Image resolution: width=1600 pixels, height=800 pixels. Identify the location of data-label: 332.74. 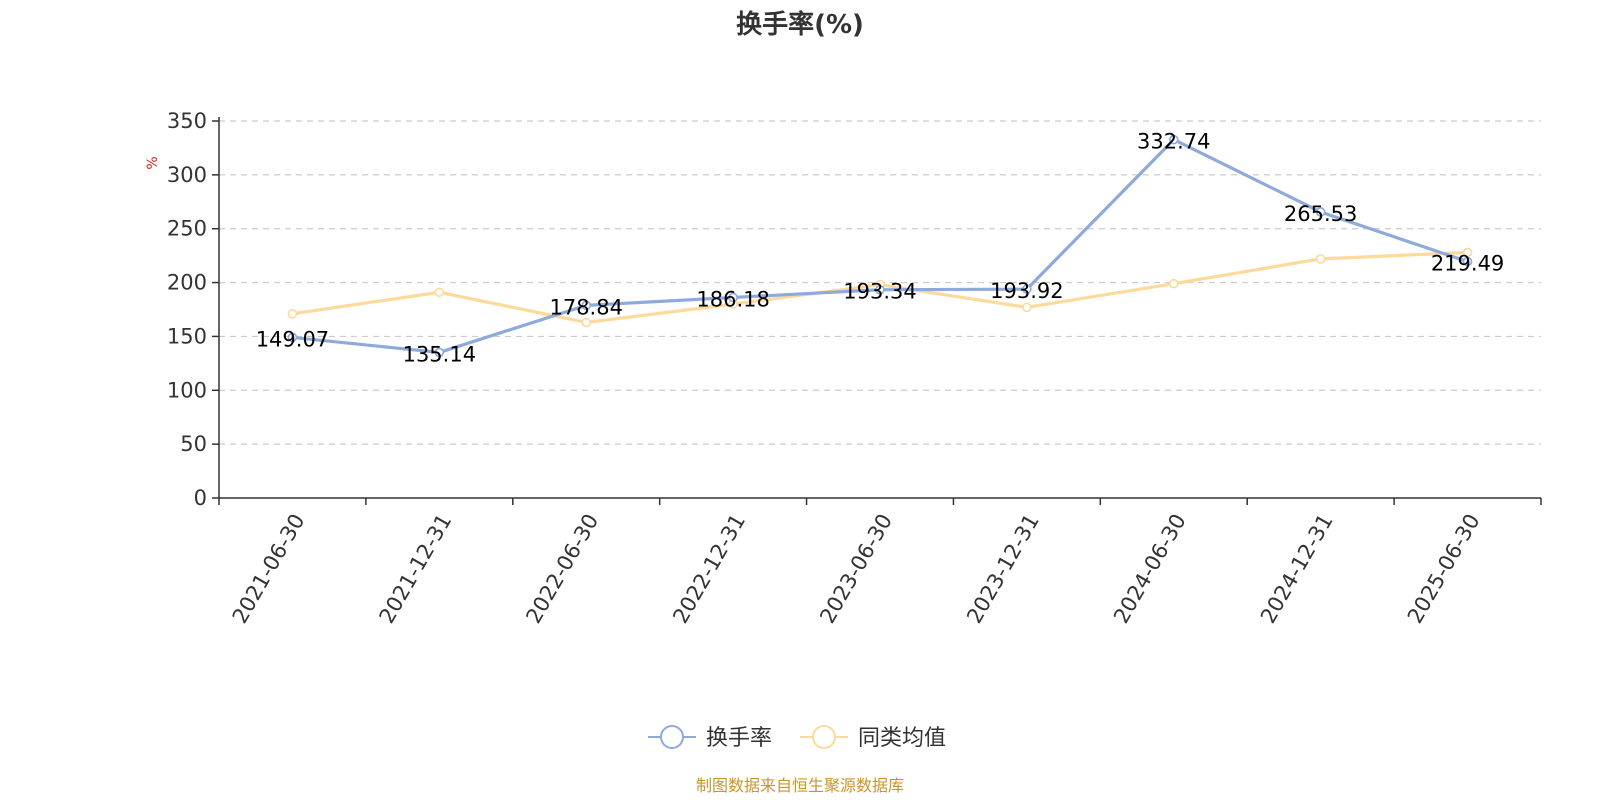
(1173, 142).